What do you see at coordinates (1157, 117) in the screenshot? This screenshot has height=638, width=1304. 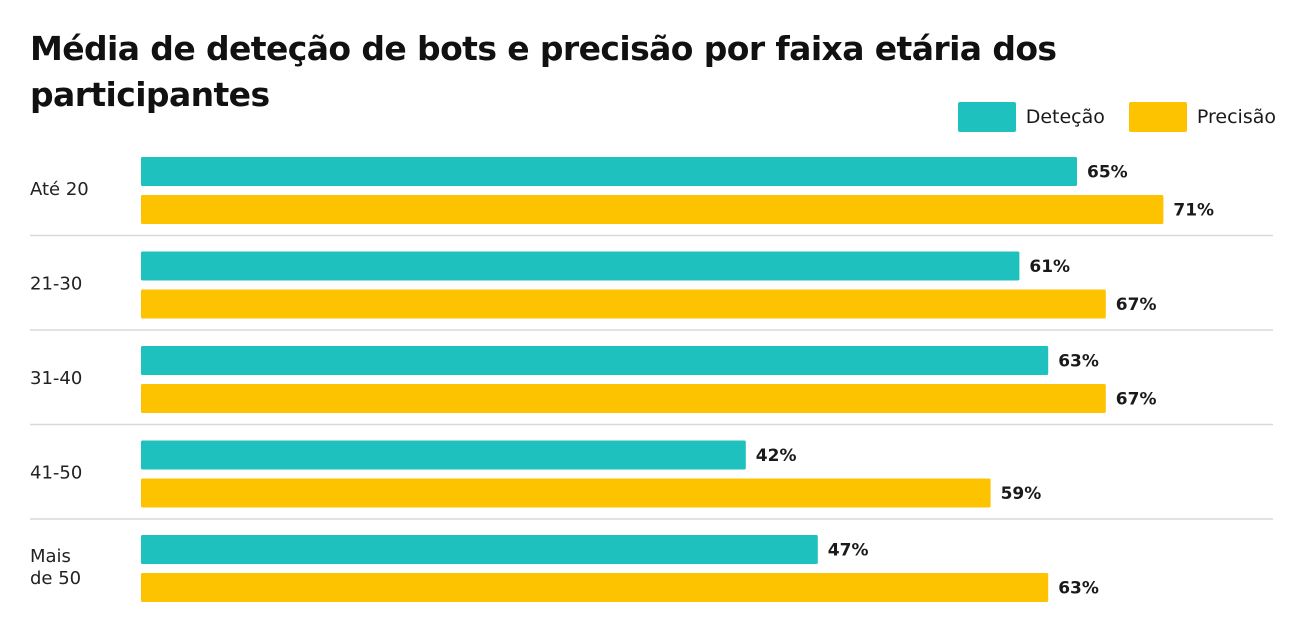 I see `legend-swatch-precisao` at bounding box center [1157, 117].